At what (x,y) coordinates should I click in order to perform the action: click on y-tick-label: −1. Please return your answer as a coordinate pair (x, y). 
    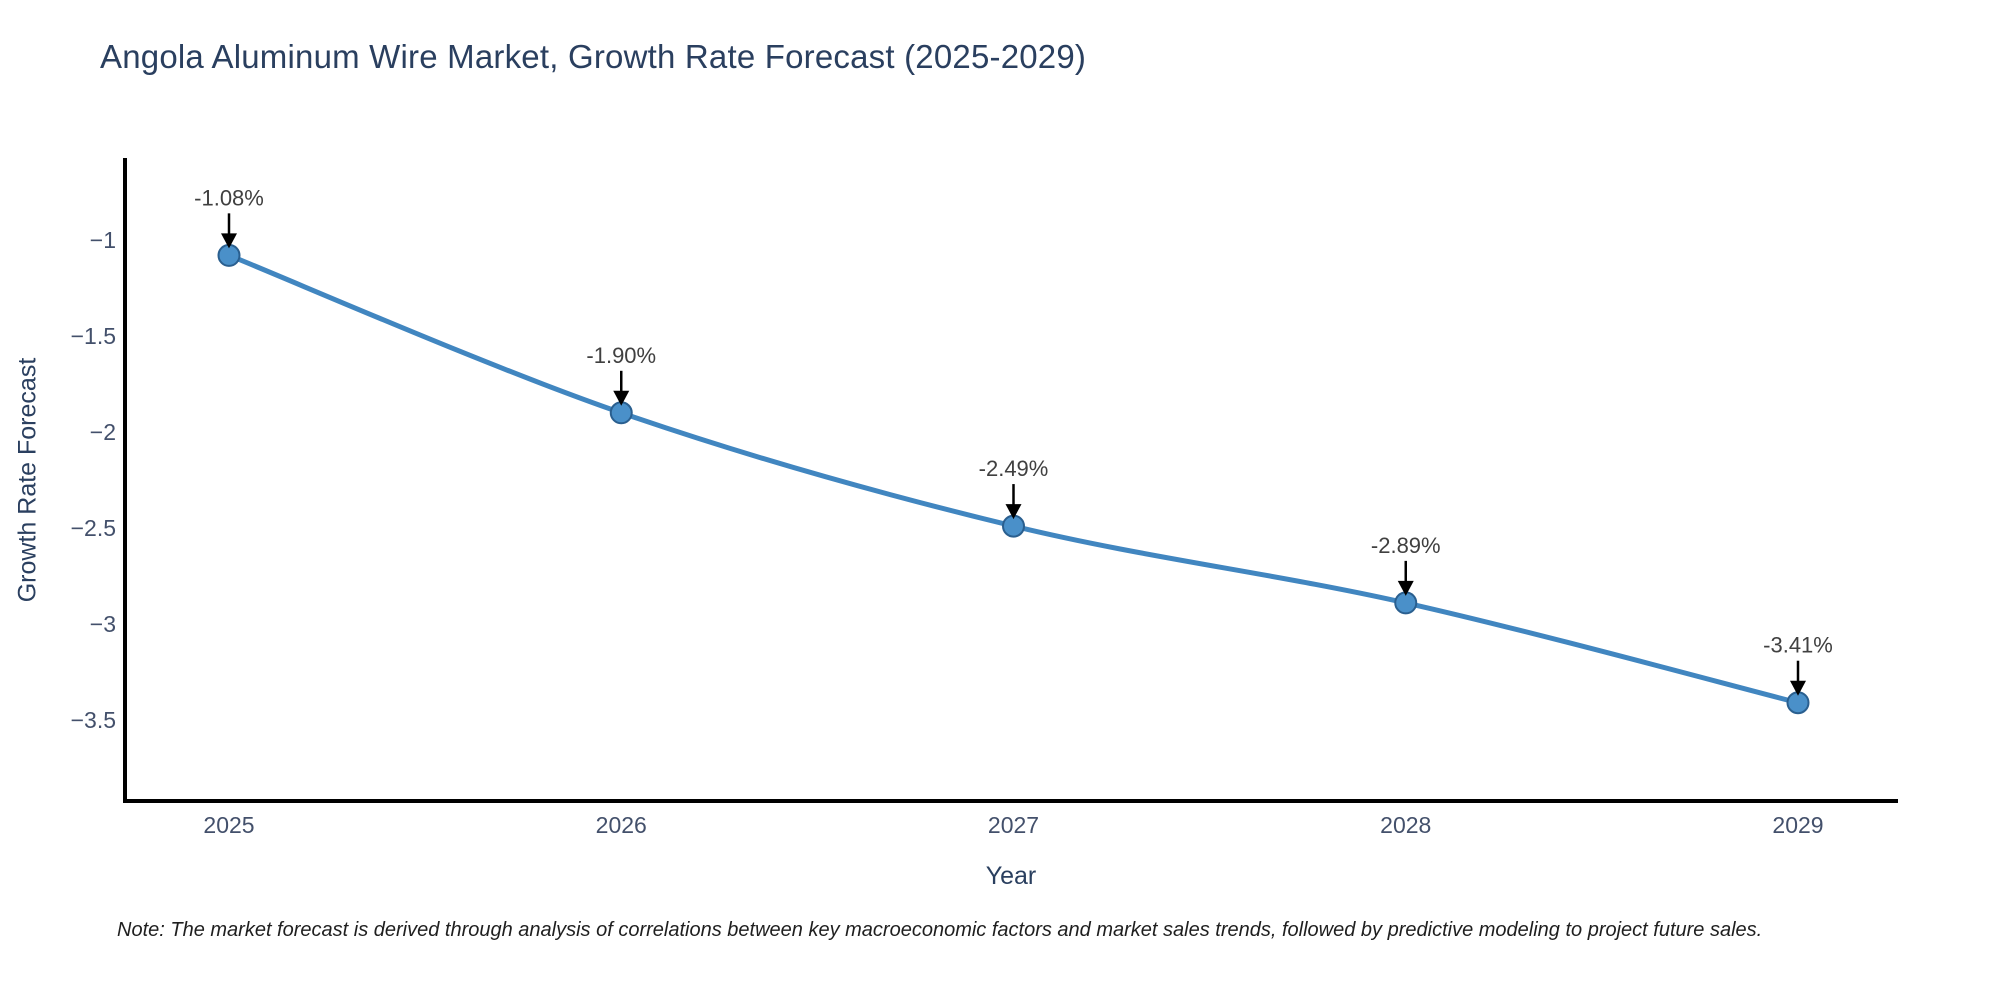
    Looking at the image, I should click on (103, 240).